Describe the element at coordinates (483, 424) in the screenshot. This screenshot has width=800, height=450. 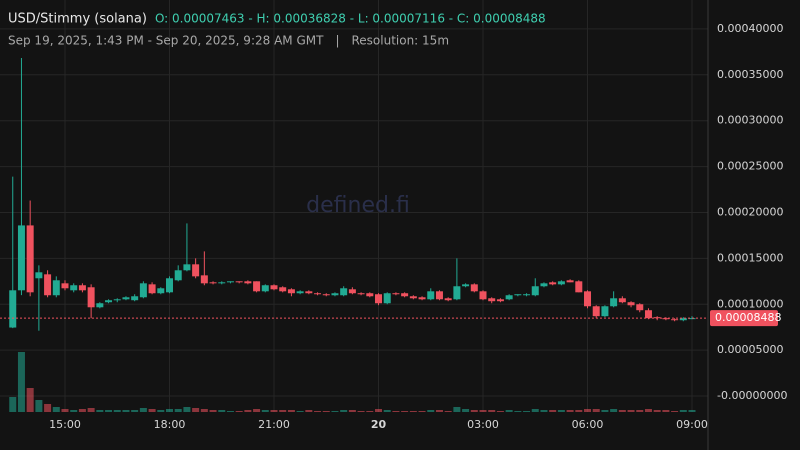
I see `x-tick-label: 03:00` at that location.